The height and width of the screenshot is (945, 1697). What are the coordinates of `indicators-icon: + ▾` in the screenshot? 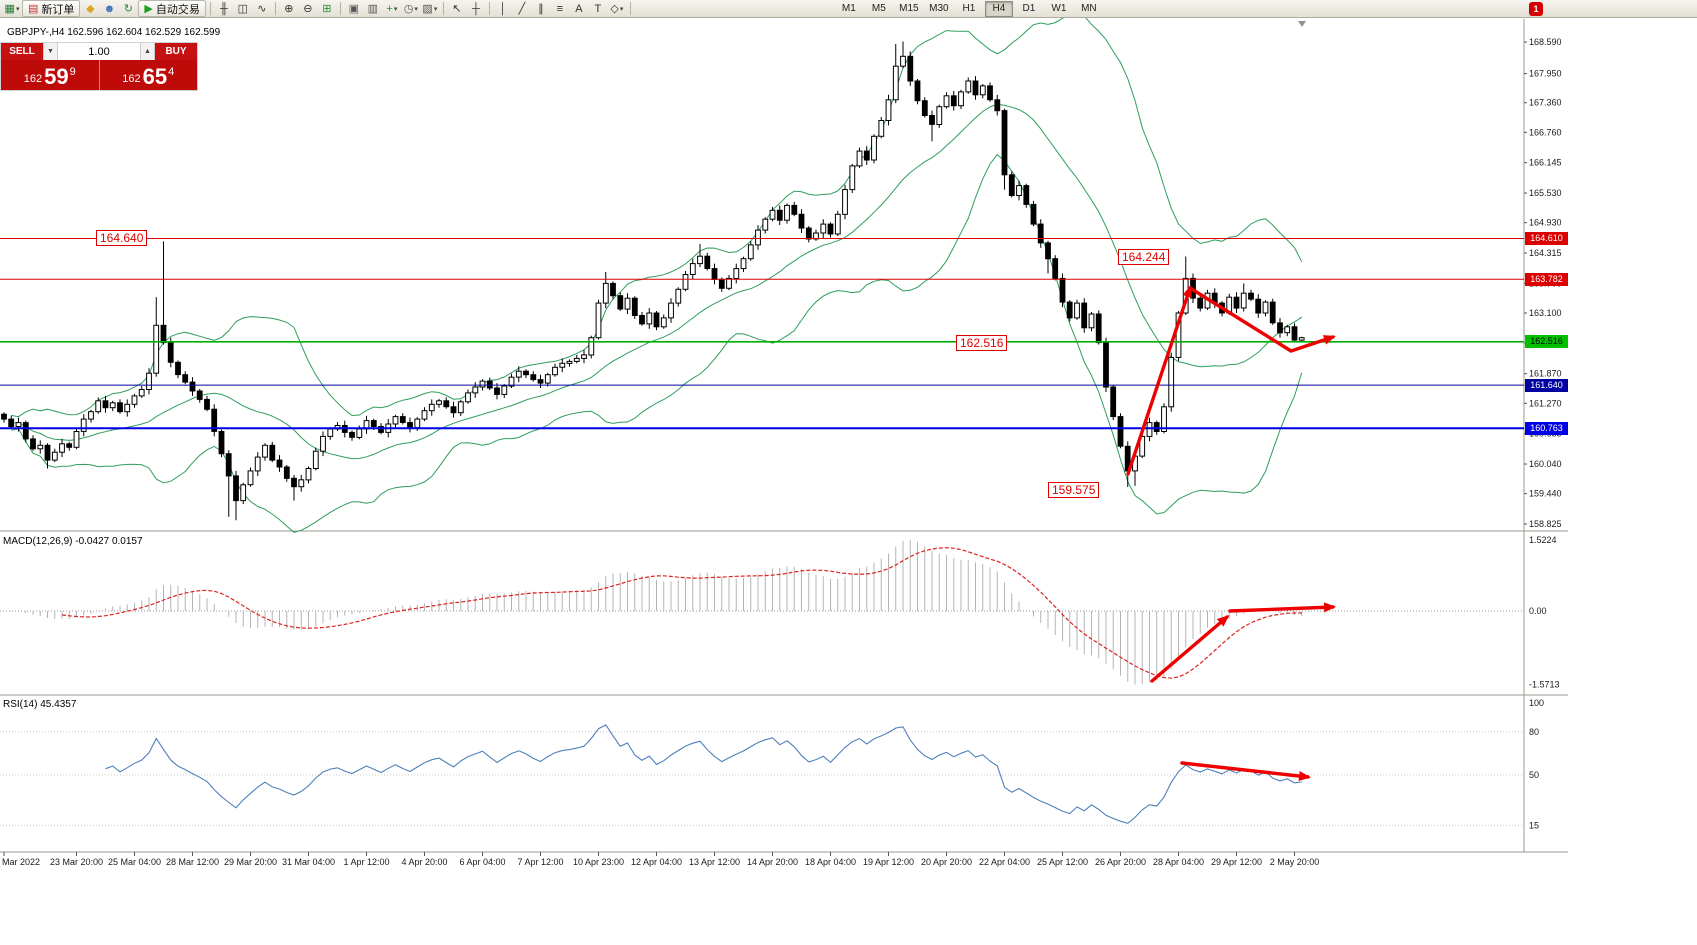 It's located at (392, 9).